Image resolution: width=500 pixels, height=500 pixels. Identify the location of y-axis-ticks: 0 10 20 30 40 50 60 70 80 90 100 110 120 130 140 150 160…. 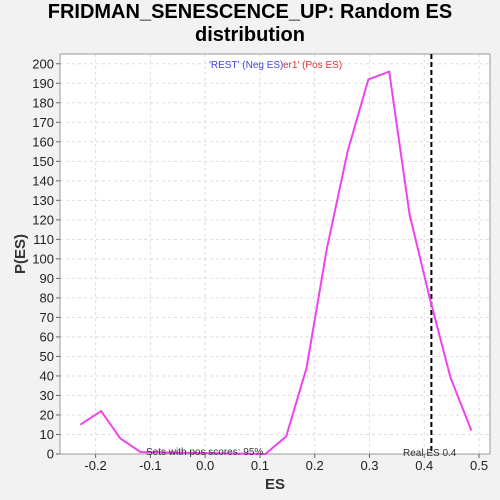
(46, 259).